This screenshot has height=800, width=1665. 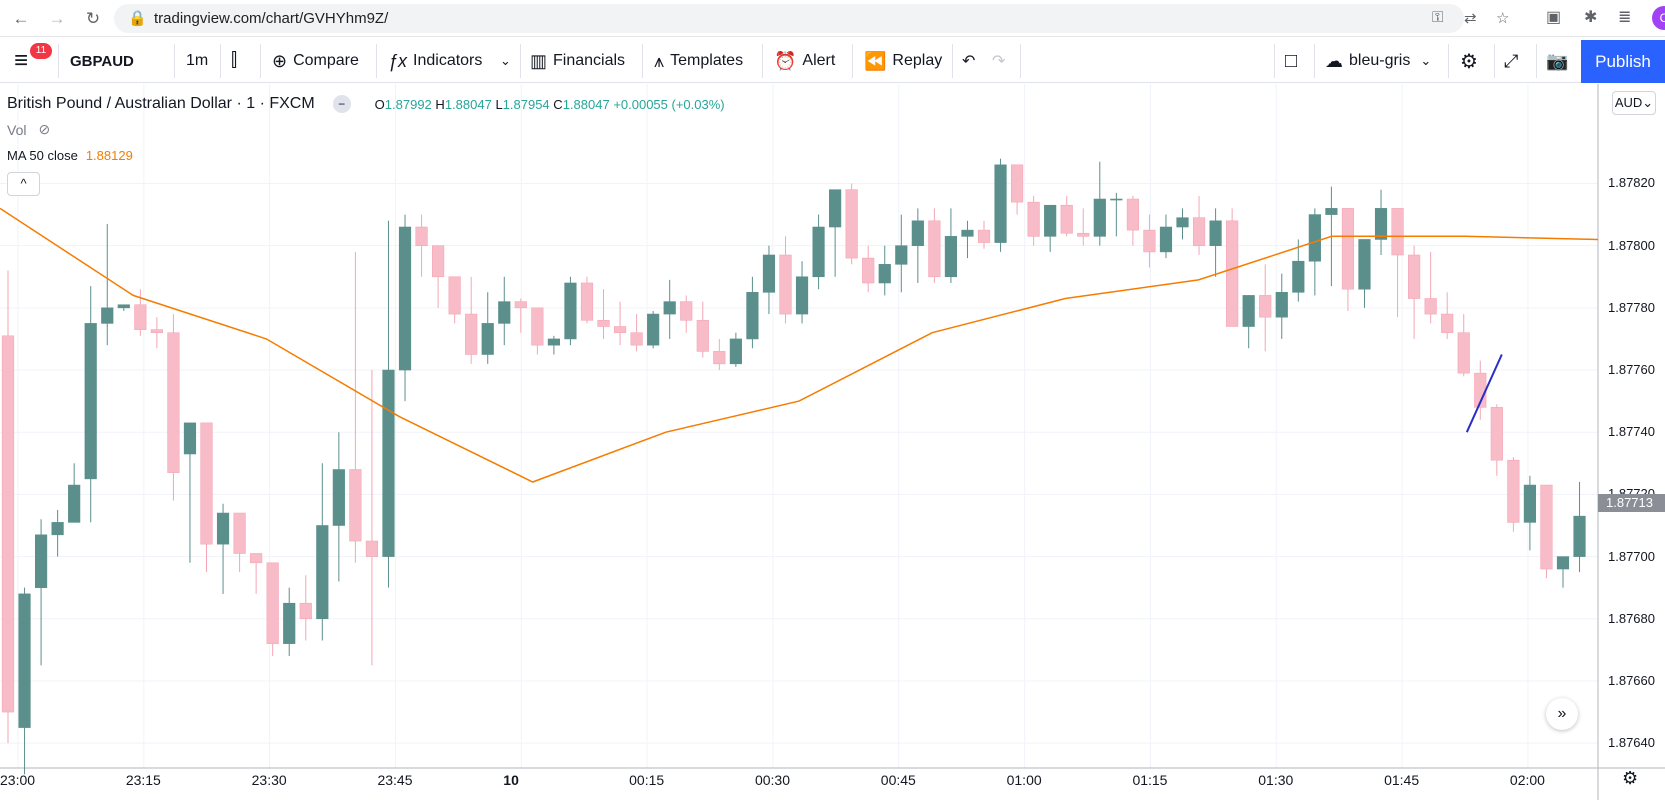 What do you see at coordinates (1631, 183) in the screenshot?
I see `price-tick-label: 1.87820` at bounding box center [1631, 183].